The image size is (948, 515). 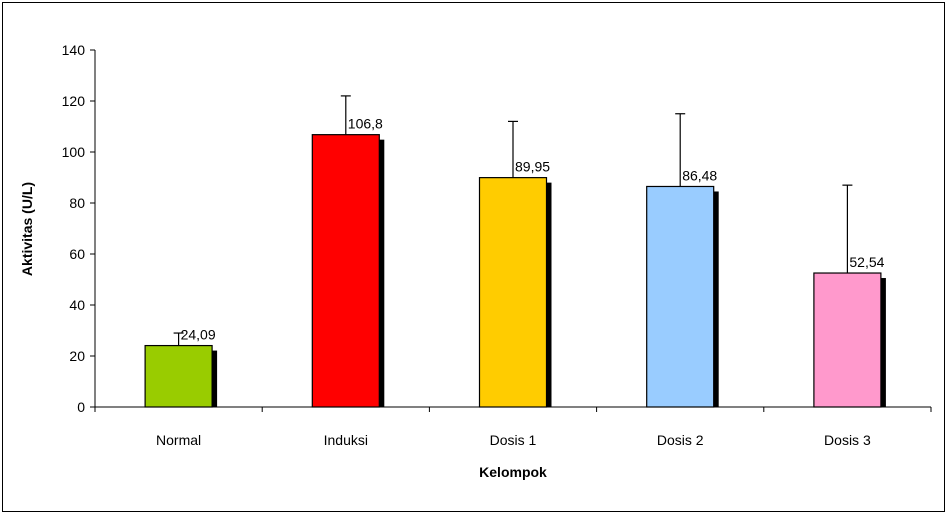 What do you see at coordinates (77, 305) in the screenshot?
I see `y-tick-label: 40` at bounding box center [77, 305].